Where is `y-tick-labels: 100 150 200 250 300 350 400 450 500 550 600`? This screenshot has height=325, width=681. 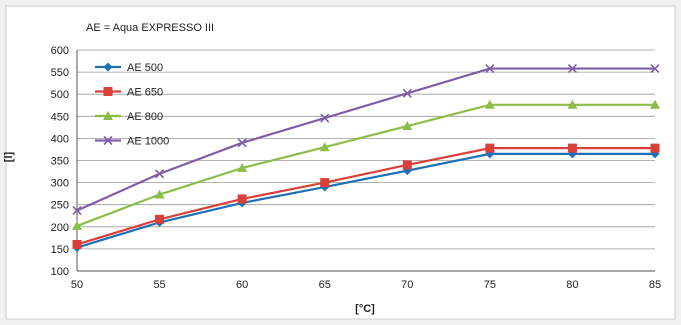
y-tick-labels: 100 150 200 250 300 350 400 450 500 550 600 is located at coordinates (60, 161).